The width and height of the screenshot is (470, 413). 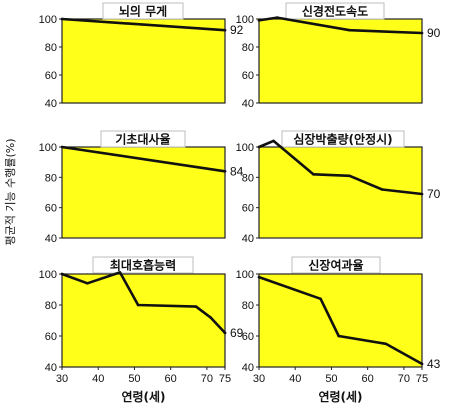 I want to click on chart-title: 최대호흡능력, so click(x=143, y=265).